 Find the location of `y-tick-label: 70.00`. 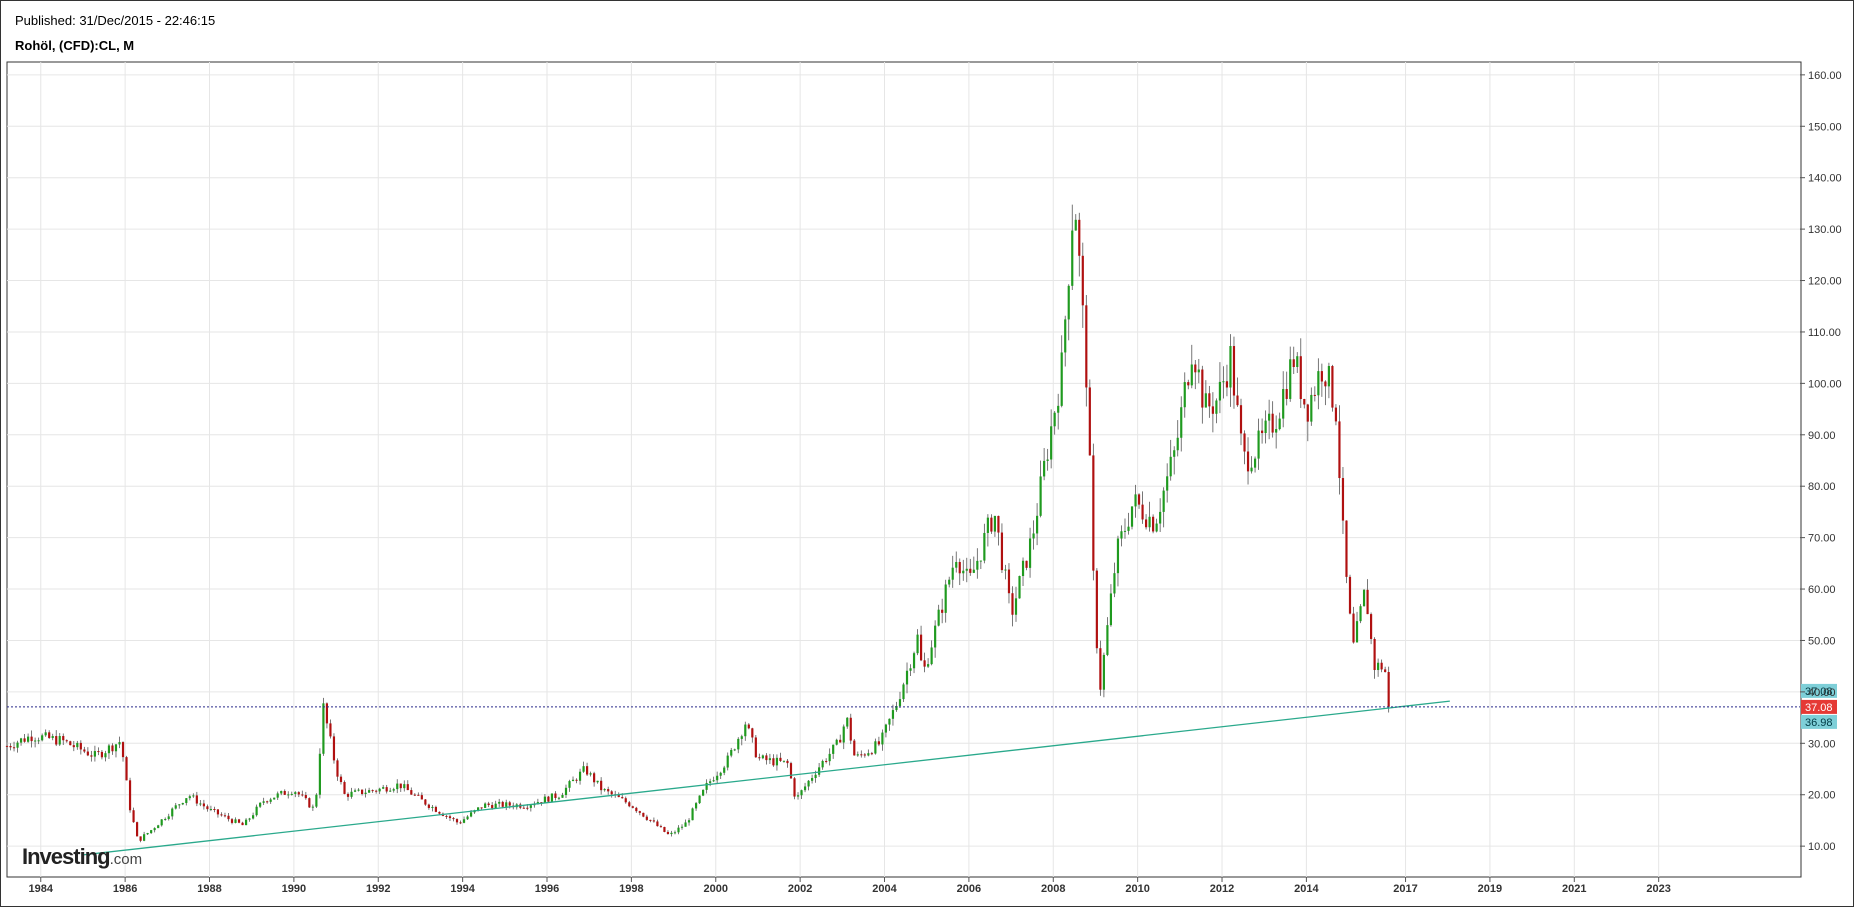

y-tick-label: 70.00 is located at coordinates (1822, 539).